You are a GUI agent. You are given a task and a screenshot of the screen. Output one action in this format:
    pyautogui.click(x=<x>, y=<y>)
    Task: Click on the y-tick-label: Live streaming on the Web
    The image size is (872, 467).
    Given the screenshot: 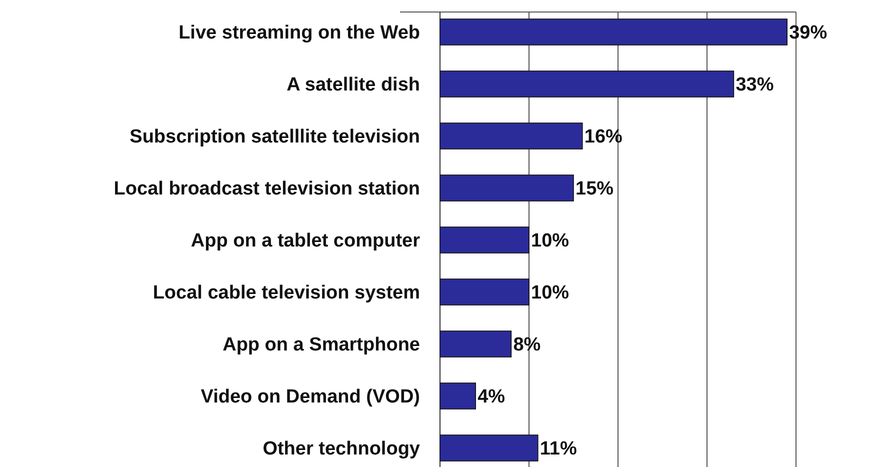 What is the action you would take?
    pyautogui.click(x=299, y=33)
    